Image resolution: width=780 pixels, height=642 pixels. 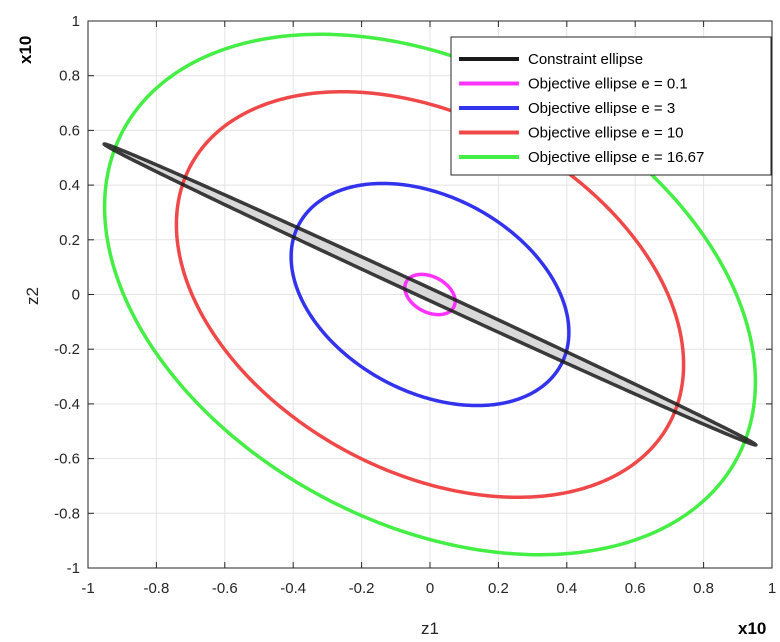 What do you see at coordinates (430, 588) in the screenshot?
I see `x-tick-label: 0` at bounding box center [430, 588].